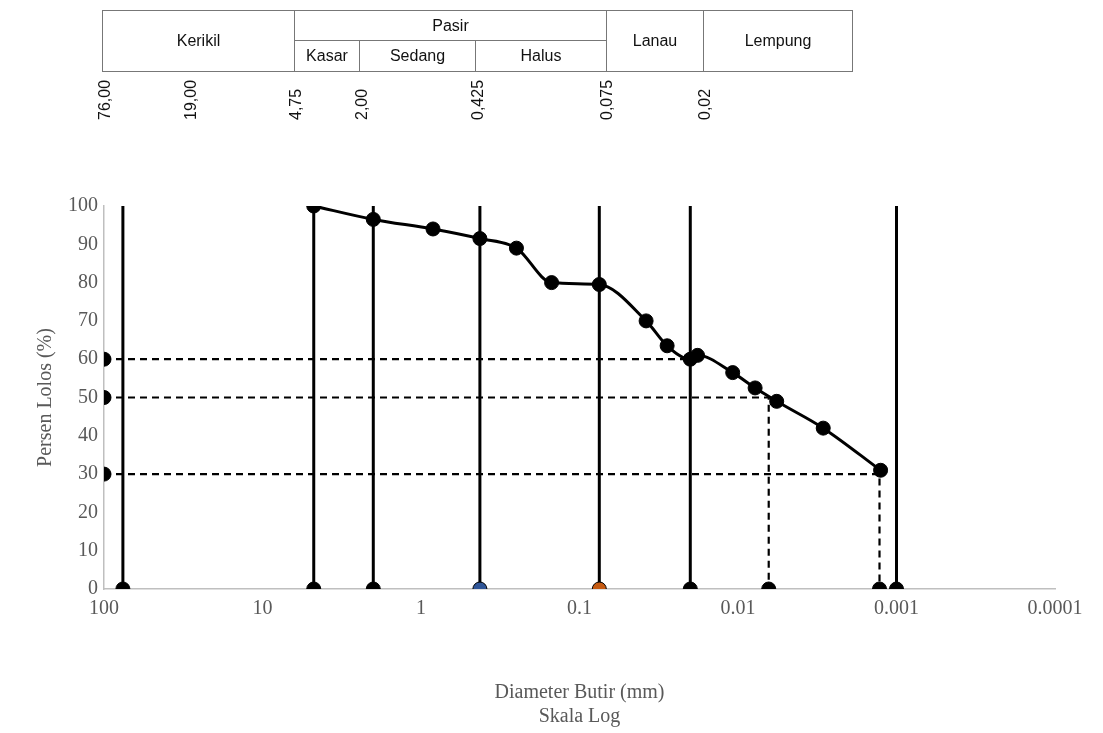  I want to click on text: Lempung, so click(778, 41).